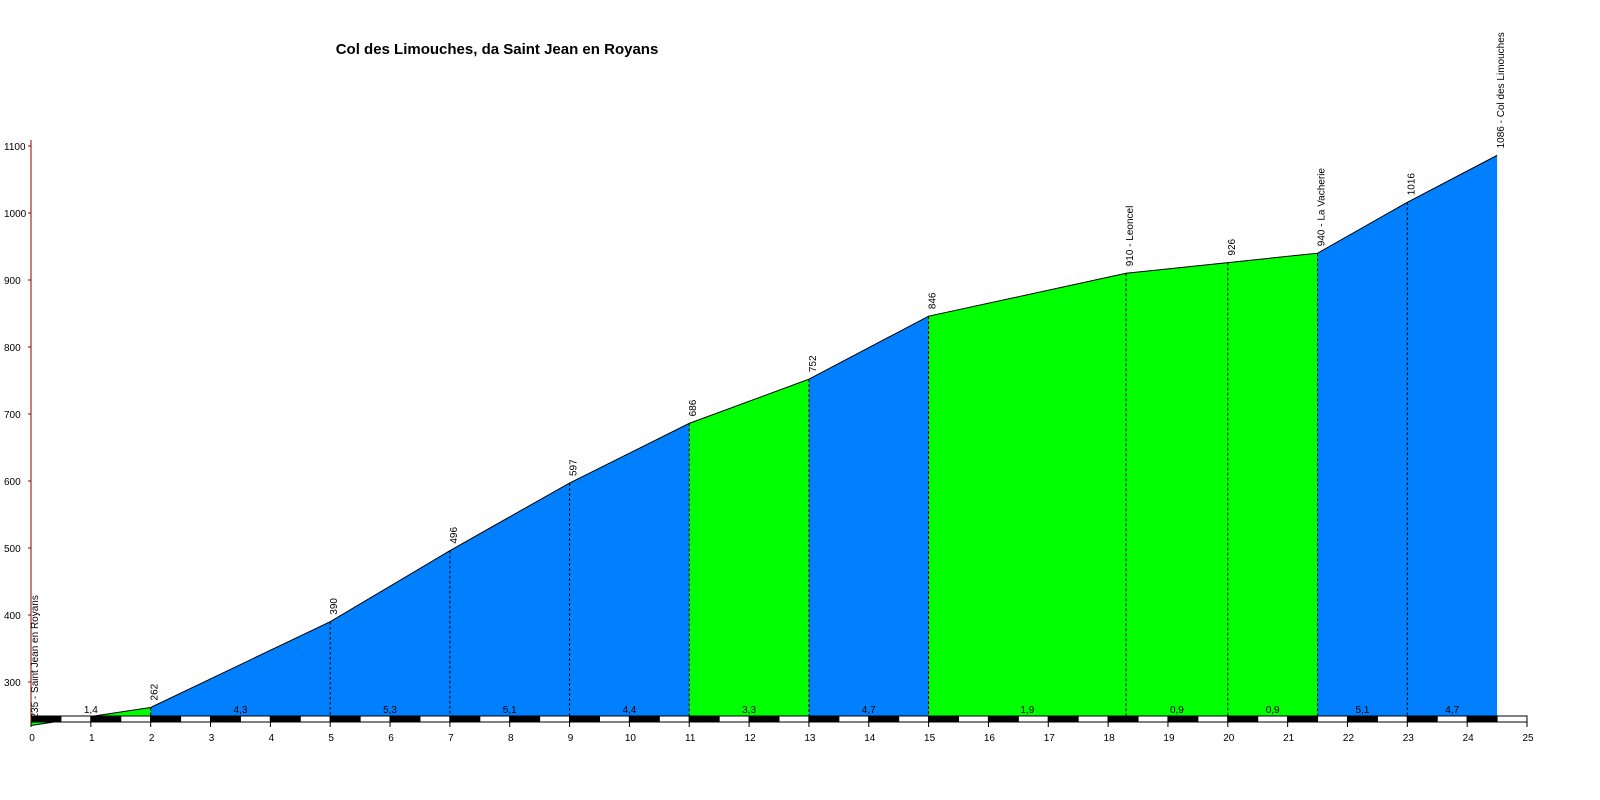 This screenshot has width=1600, height=800. Describe the element at coordinates (12, 683) in the screenshot. I see `y-tick-label-300: 300` at that location.